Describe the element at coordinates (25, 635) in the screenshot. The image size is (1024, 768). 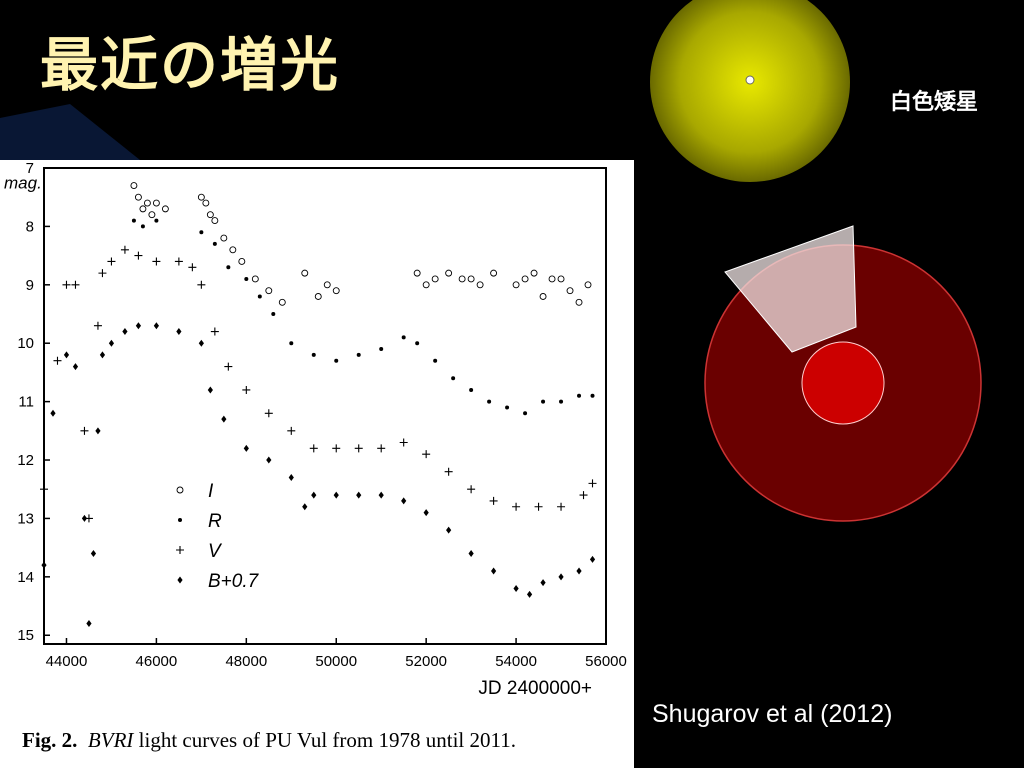
I see `y-tick-label: 15` at that location.